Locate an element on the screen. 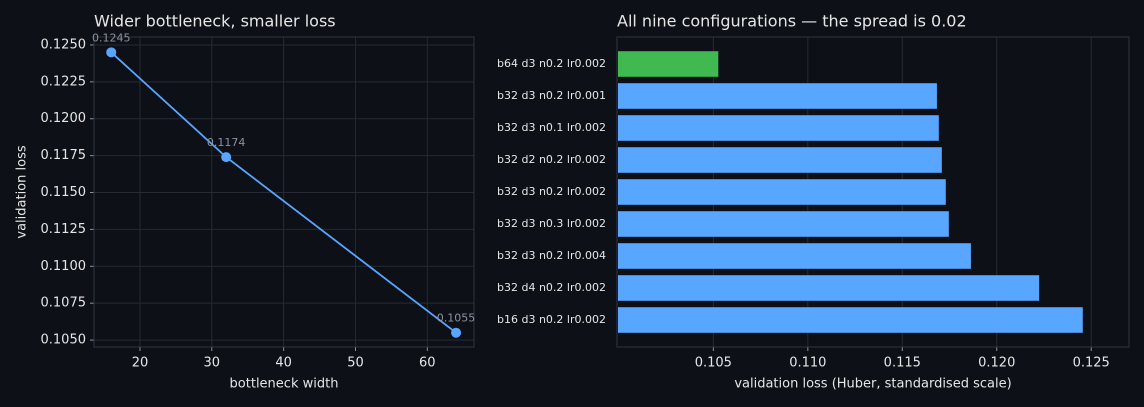  x-tick-label: 20 is located at coordinates (140, 363).